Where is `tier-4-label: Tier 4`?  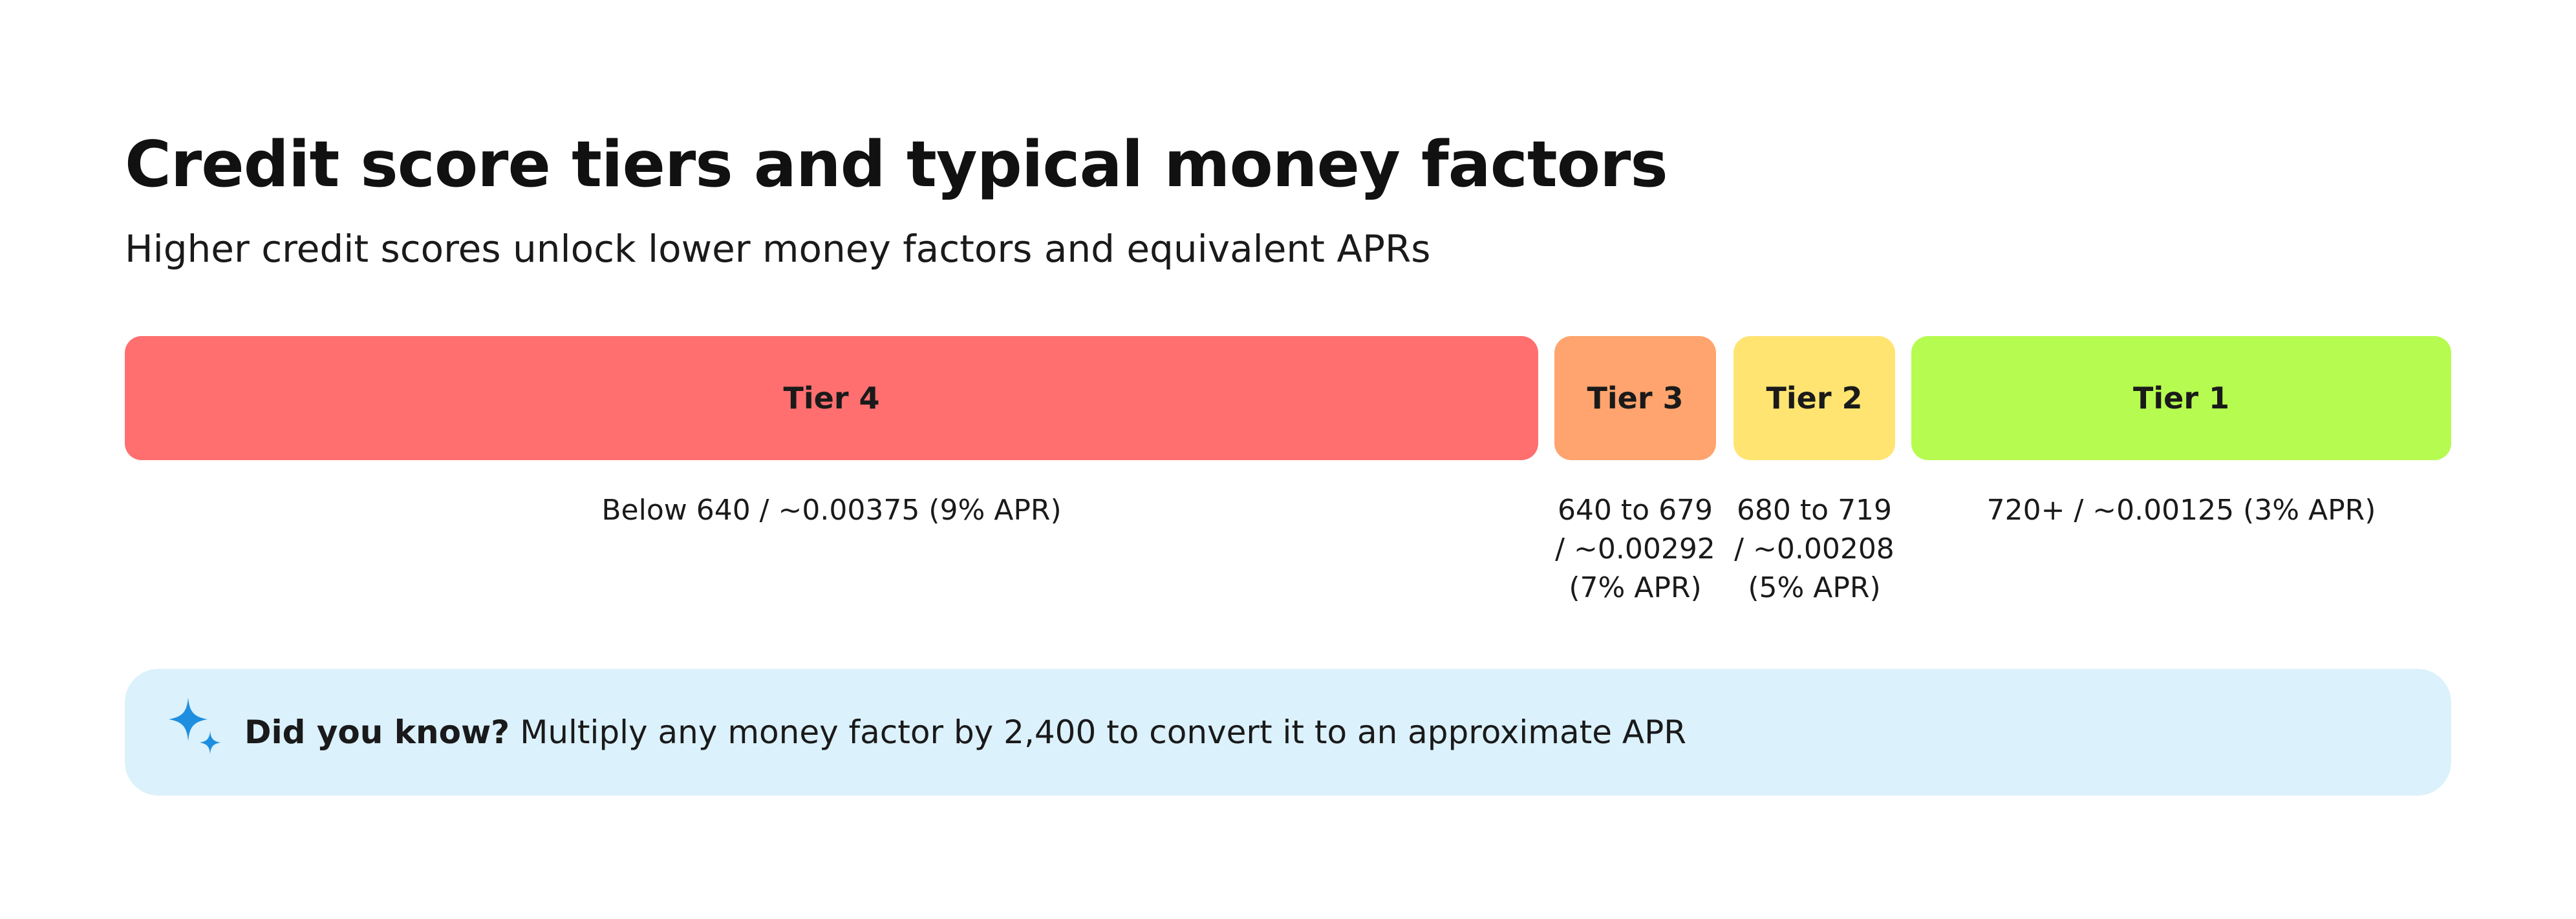
tier-4-label: Tier 4 is located at coordinates (831, 398).